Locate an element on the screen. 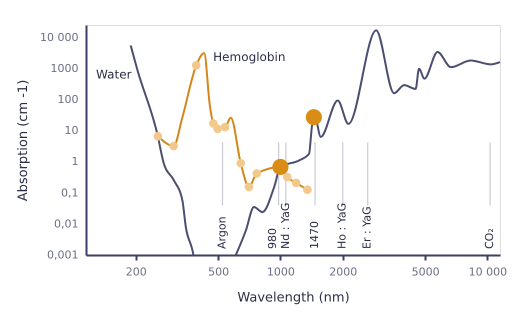 This screenshot has height=320, width=520. y-tick-label: 100 is located at coordinates (68, 99).